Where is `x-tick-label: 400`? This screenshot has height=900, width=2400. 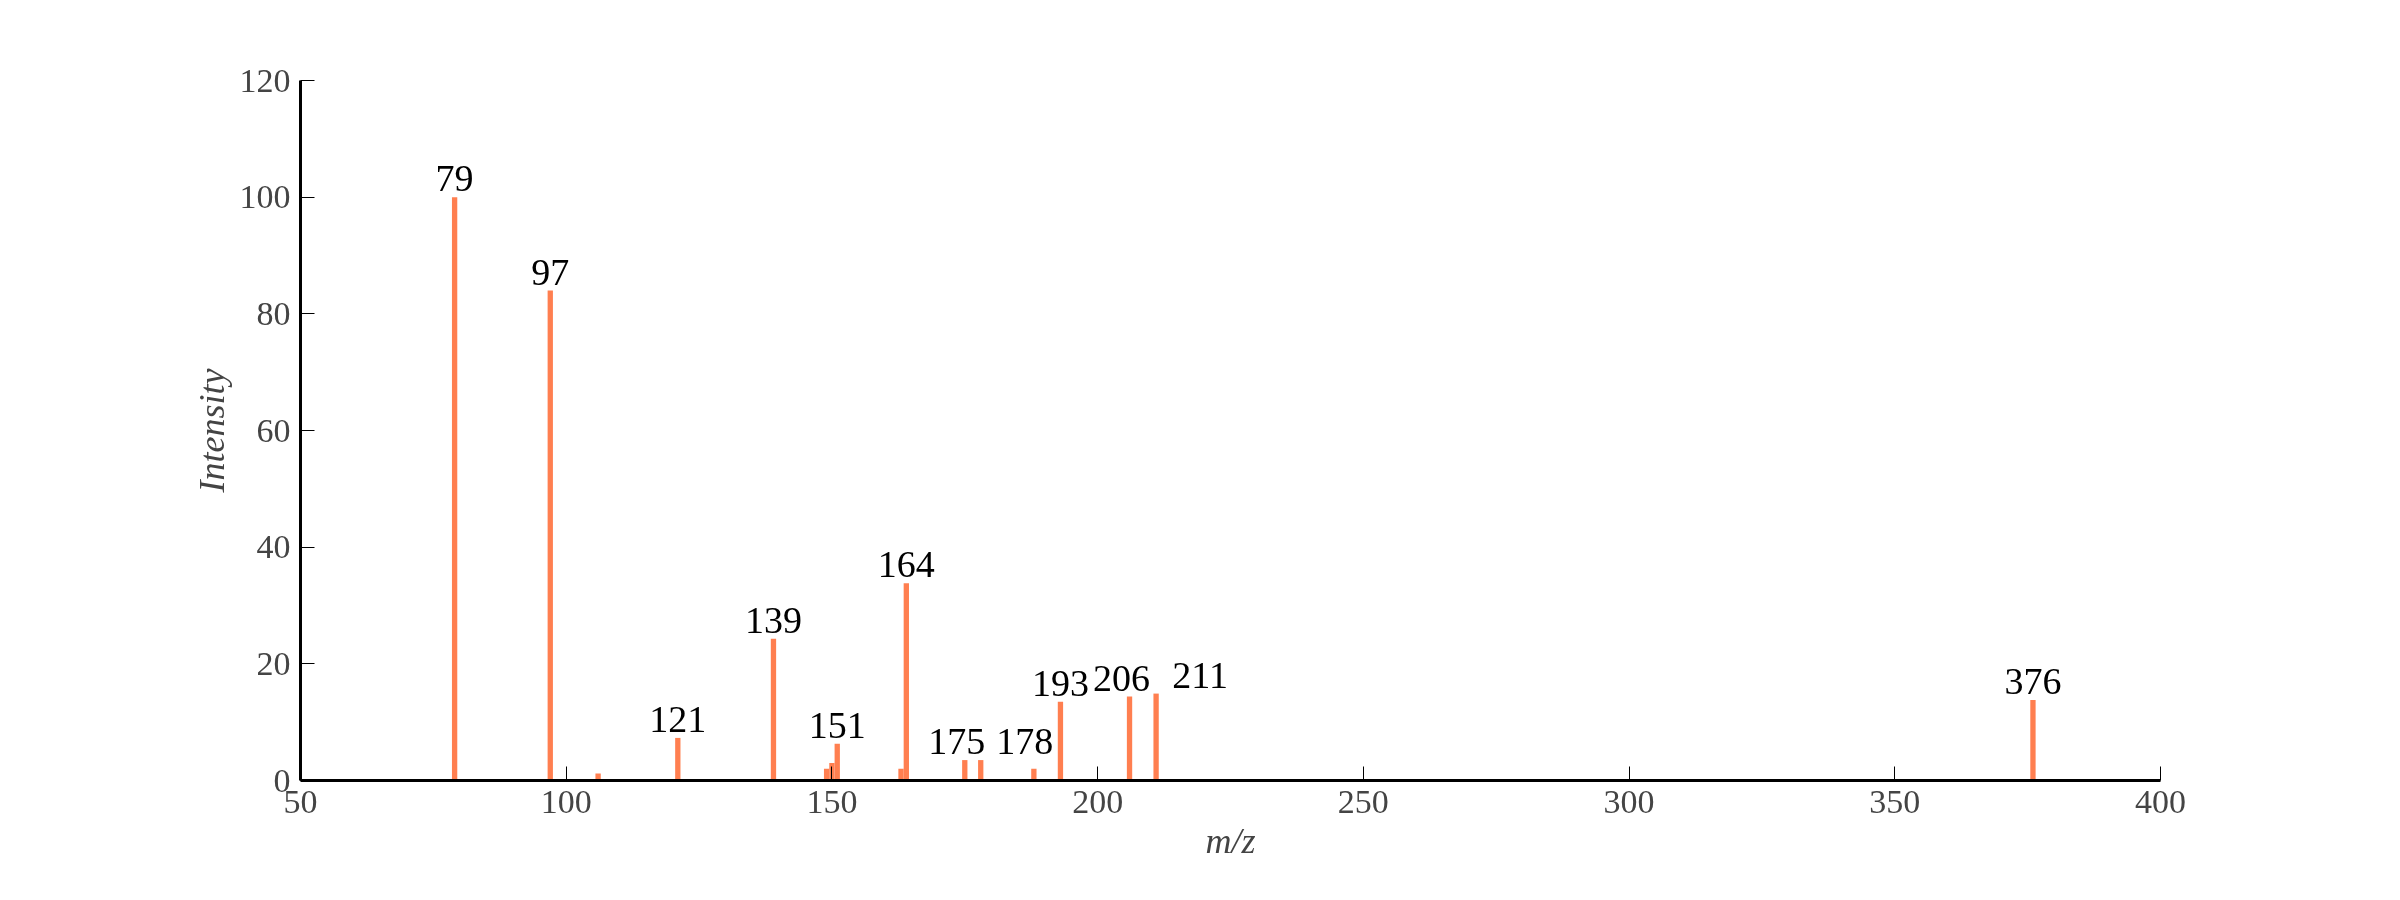 x-tick-label: 400 is located at coordinates (2160, 801).